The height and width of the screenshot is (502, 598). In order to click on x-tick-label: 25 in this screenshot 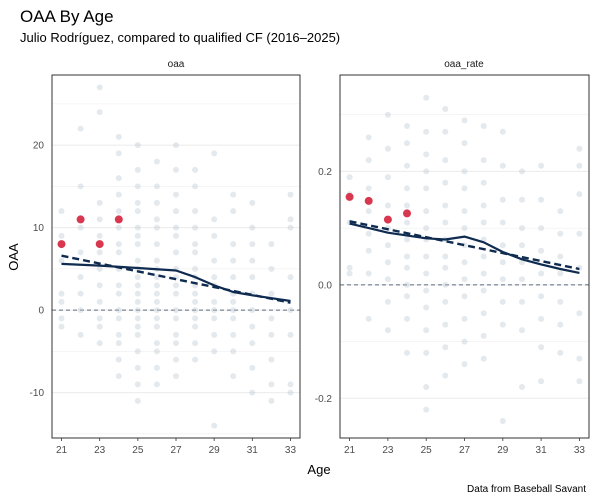, I will do `click(138, 450)`.